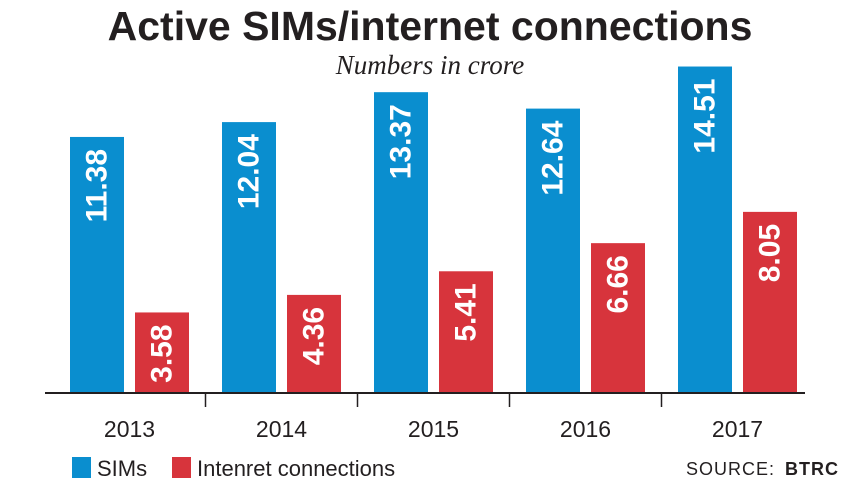 This screenshot has width=860, height=484. What do you see at coordinates (466, 312) in the screenshot?
I see `bar-label-internet-2015: 5.41` at bounding box center [466, 312].